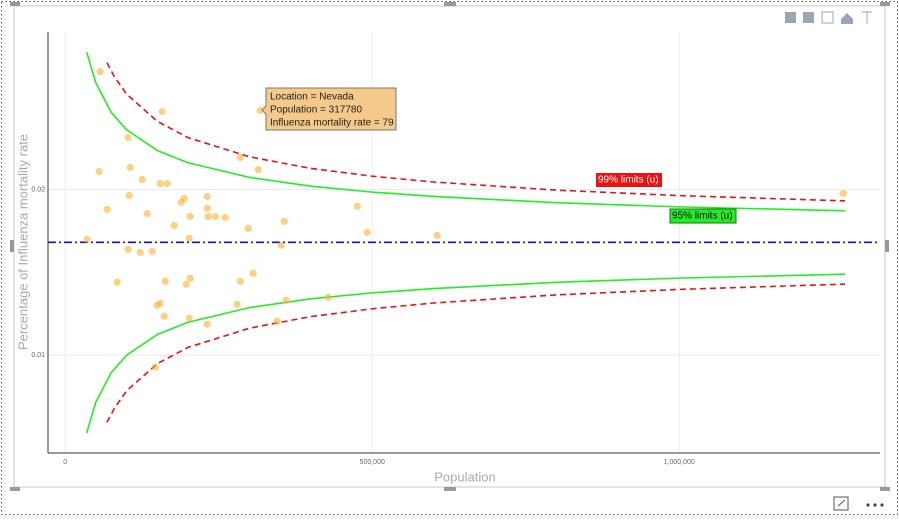 The height and width of the screenshot is (521, 899). What do you see at coordinates (372, 462) in the screenshot?
I see `x-tick-label: 500,000` at bounding box center [372, 462].